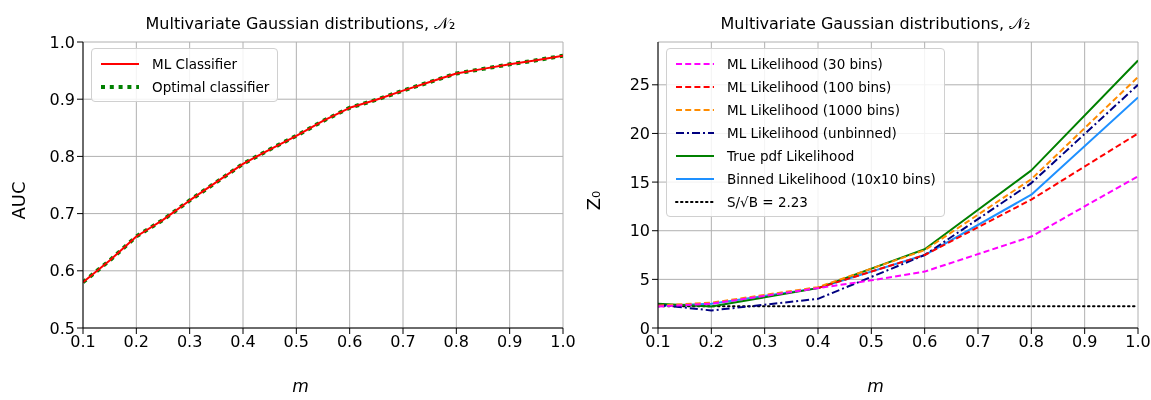 This screenshot has height=400, width=1151. What do you see at coordinates (62, 99) in the screenshot?
I see `y-tick-label: 0.9` at bounding box center [62, 99].